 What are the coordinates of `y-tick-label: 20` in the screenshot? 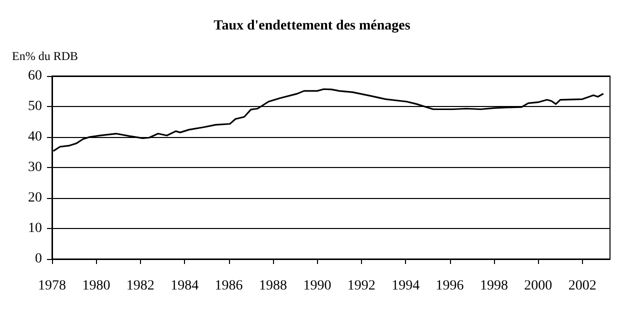 It's located at (35, 198).